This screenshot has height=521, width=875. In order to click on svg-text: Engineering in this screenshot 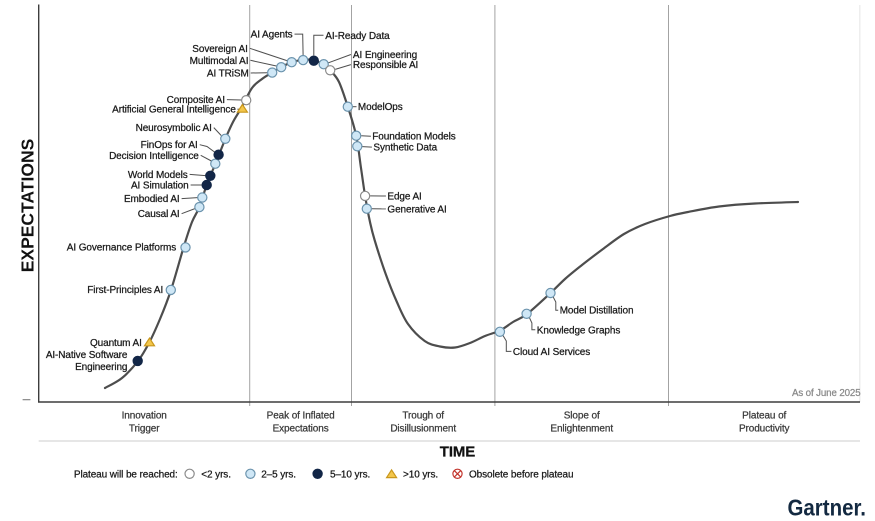, I will do `click(101, 367)`.